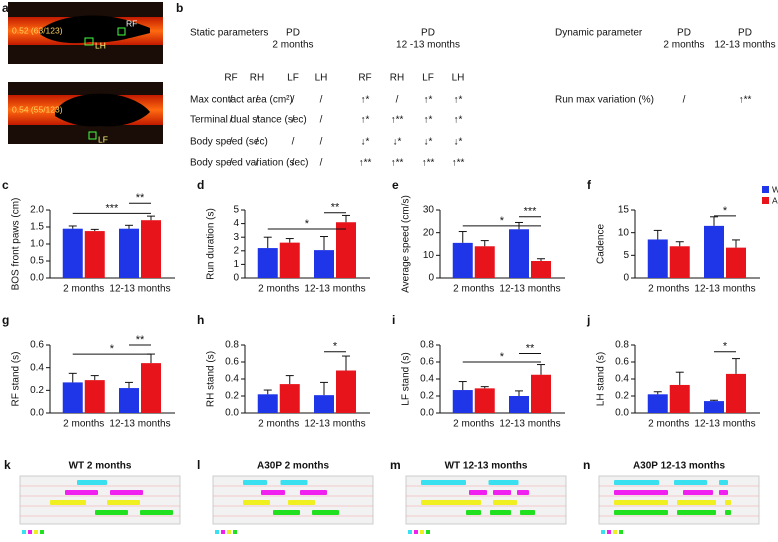  Describe the element at coordinates (744, 45) in the screenshot. I see `column-group-header: 12-13 months` at that location.